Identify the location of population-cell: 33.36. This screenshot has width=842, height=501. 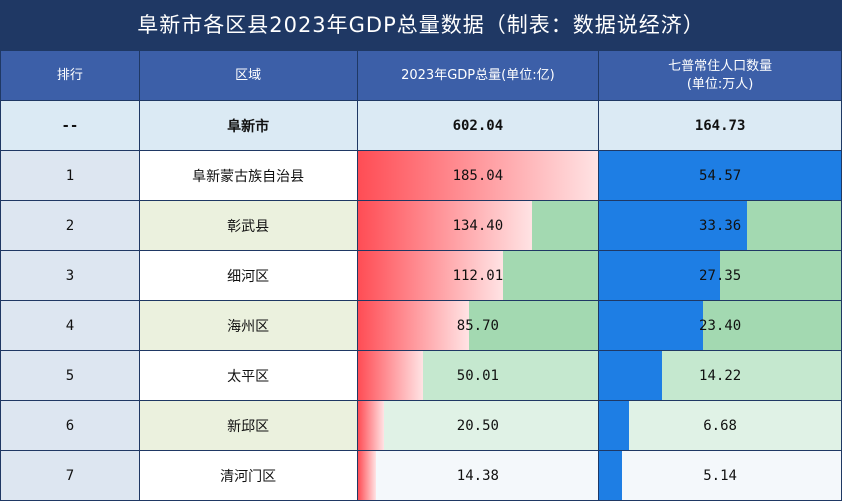
(720, 225).